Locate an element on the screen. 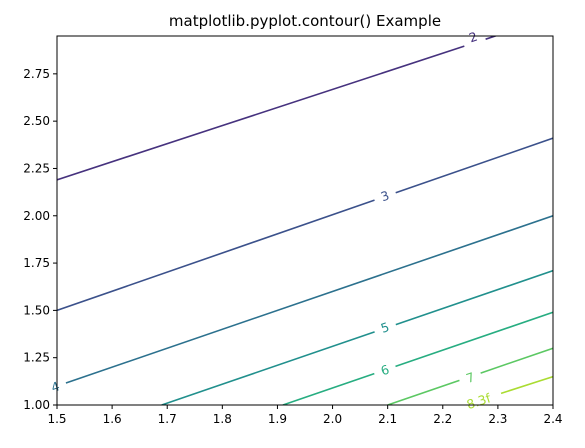  contour-label-2: 2 is located at coordinates (473, 37).